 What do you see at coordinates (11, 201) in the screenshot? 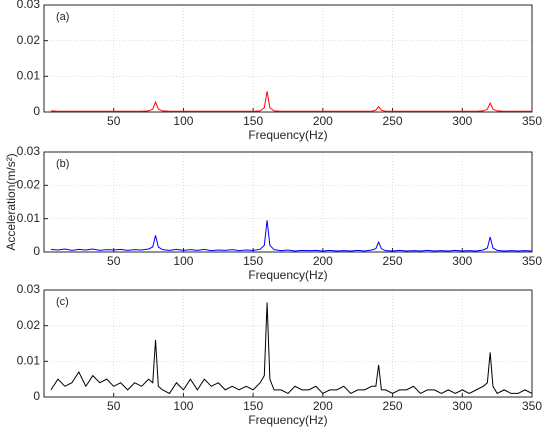
I see `y-axis-label: Acceleration(m/s²)` at bounding box center [11, 201].